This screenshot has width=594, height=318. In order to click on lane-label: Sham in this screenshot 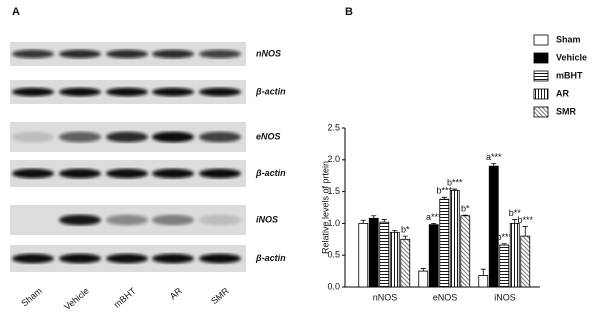, I will do `click(31, 297)`.